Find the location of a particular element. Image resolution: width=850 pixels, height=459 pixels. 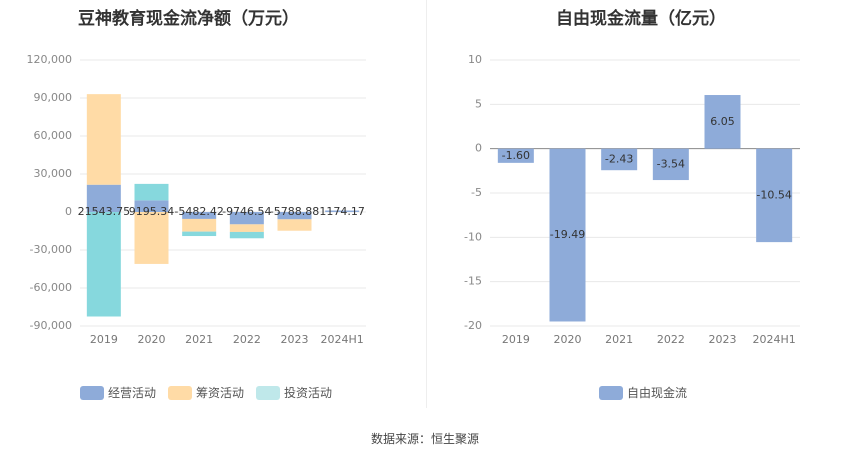

left-y-tick-label: 120,000 is located at coordinates (50, 59).